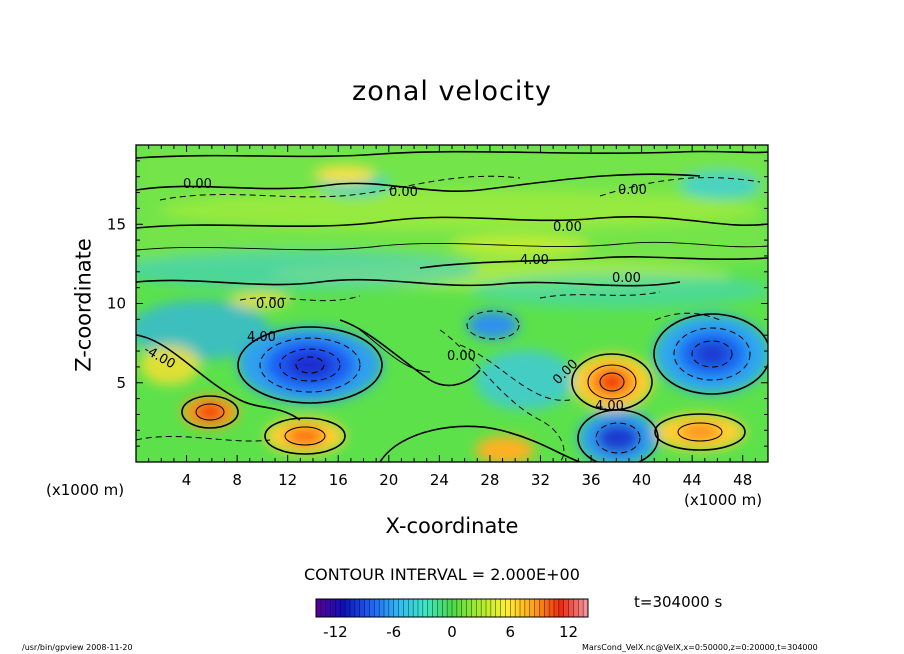 The image size is (904, 654). Describe the element at coordinates (641, 480) in the screenshot. I see `x-tick-label: 40` at that location.